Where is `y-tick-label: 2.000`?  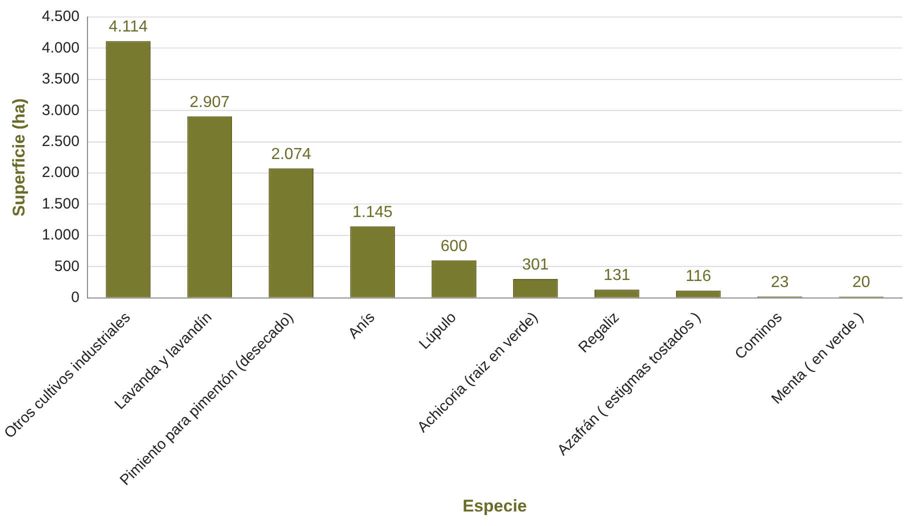 y-tick-label: 2.000 is located at coordinates (61, 173).